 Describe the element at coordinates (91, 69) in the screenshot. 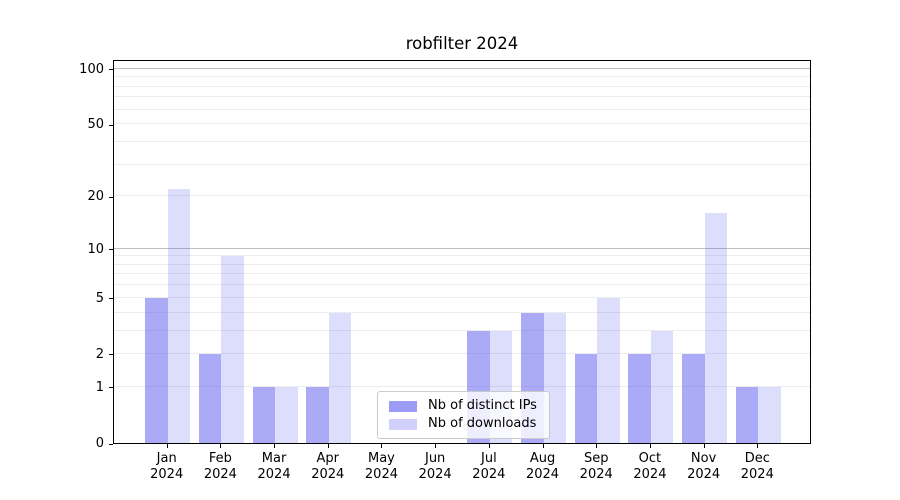

I see `y-tick-label: 100` at that location.